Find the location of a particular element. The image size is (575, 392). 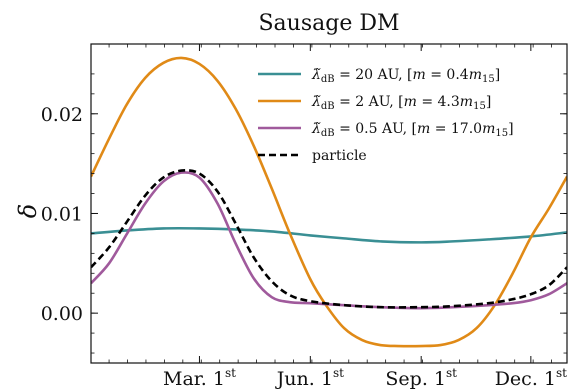

y-tick-label: 0.01 is located at coordinates (62, 214).